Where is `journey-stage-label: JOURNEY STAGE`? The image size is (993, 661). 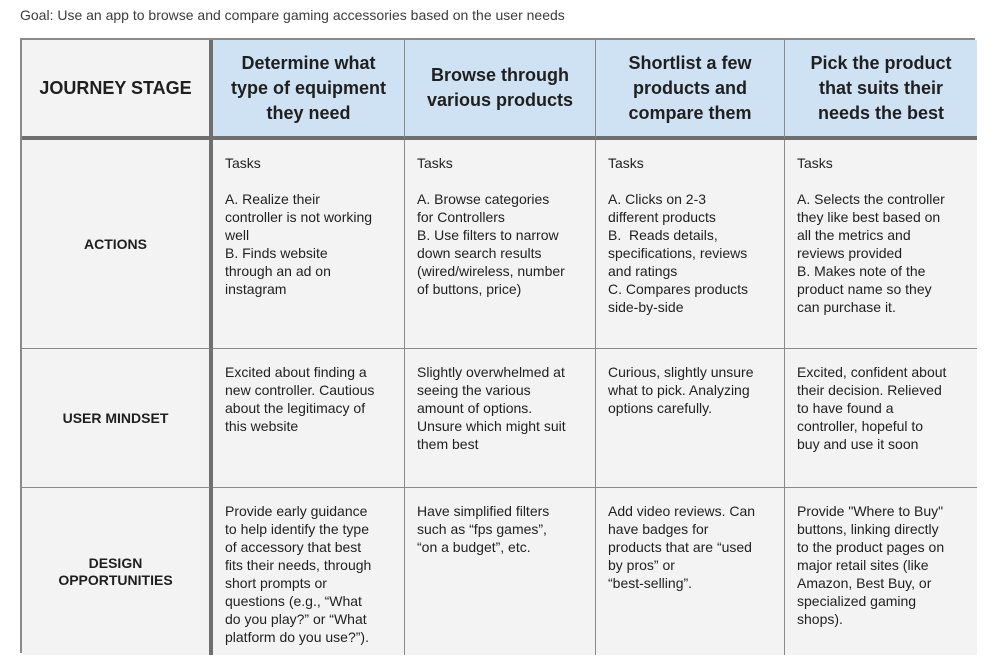 journey-stage-label: JOURNEY STAGE is located at coordinates (117, 90).